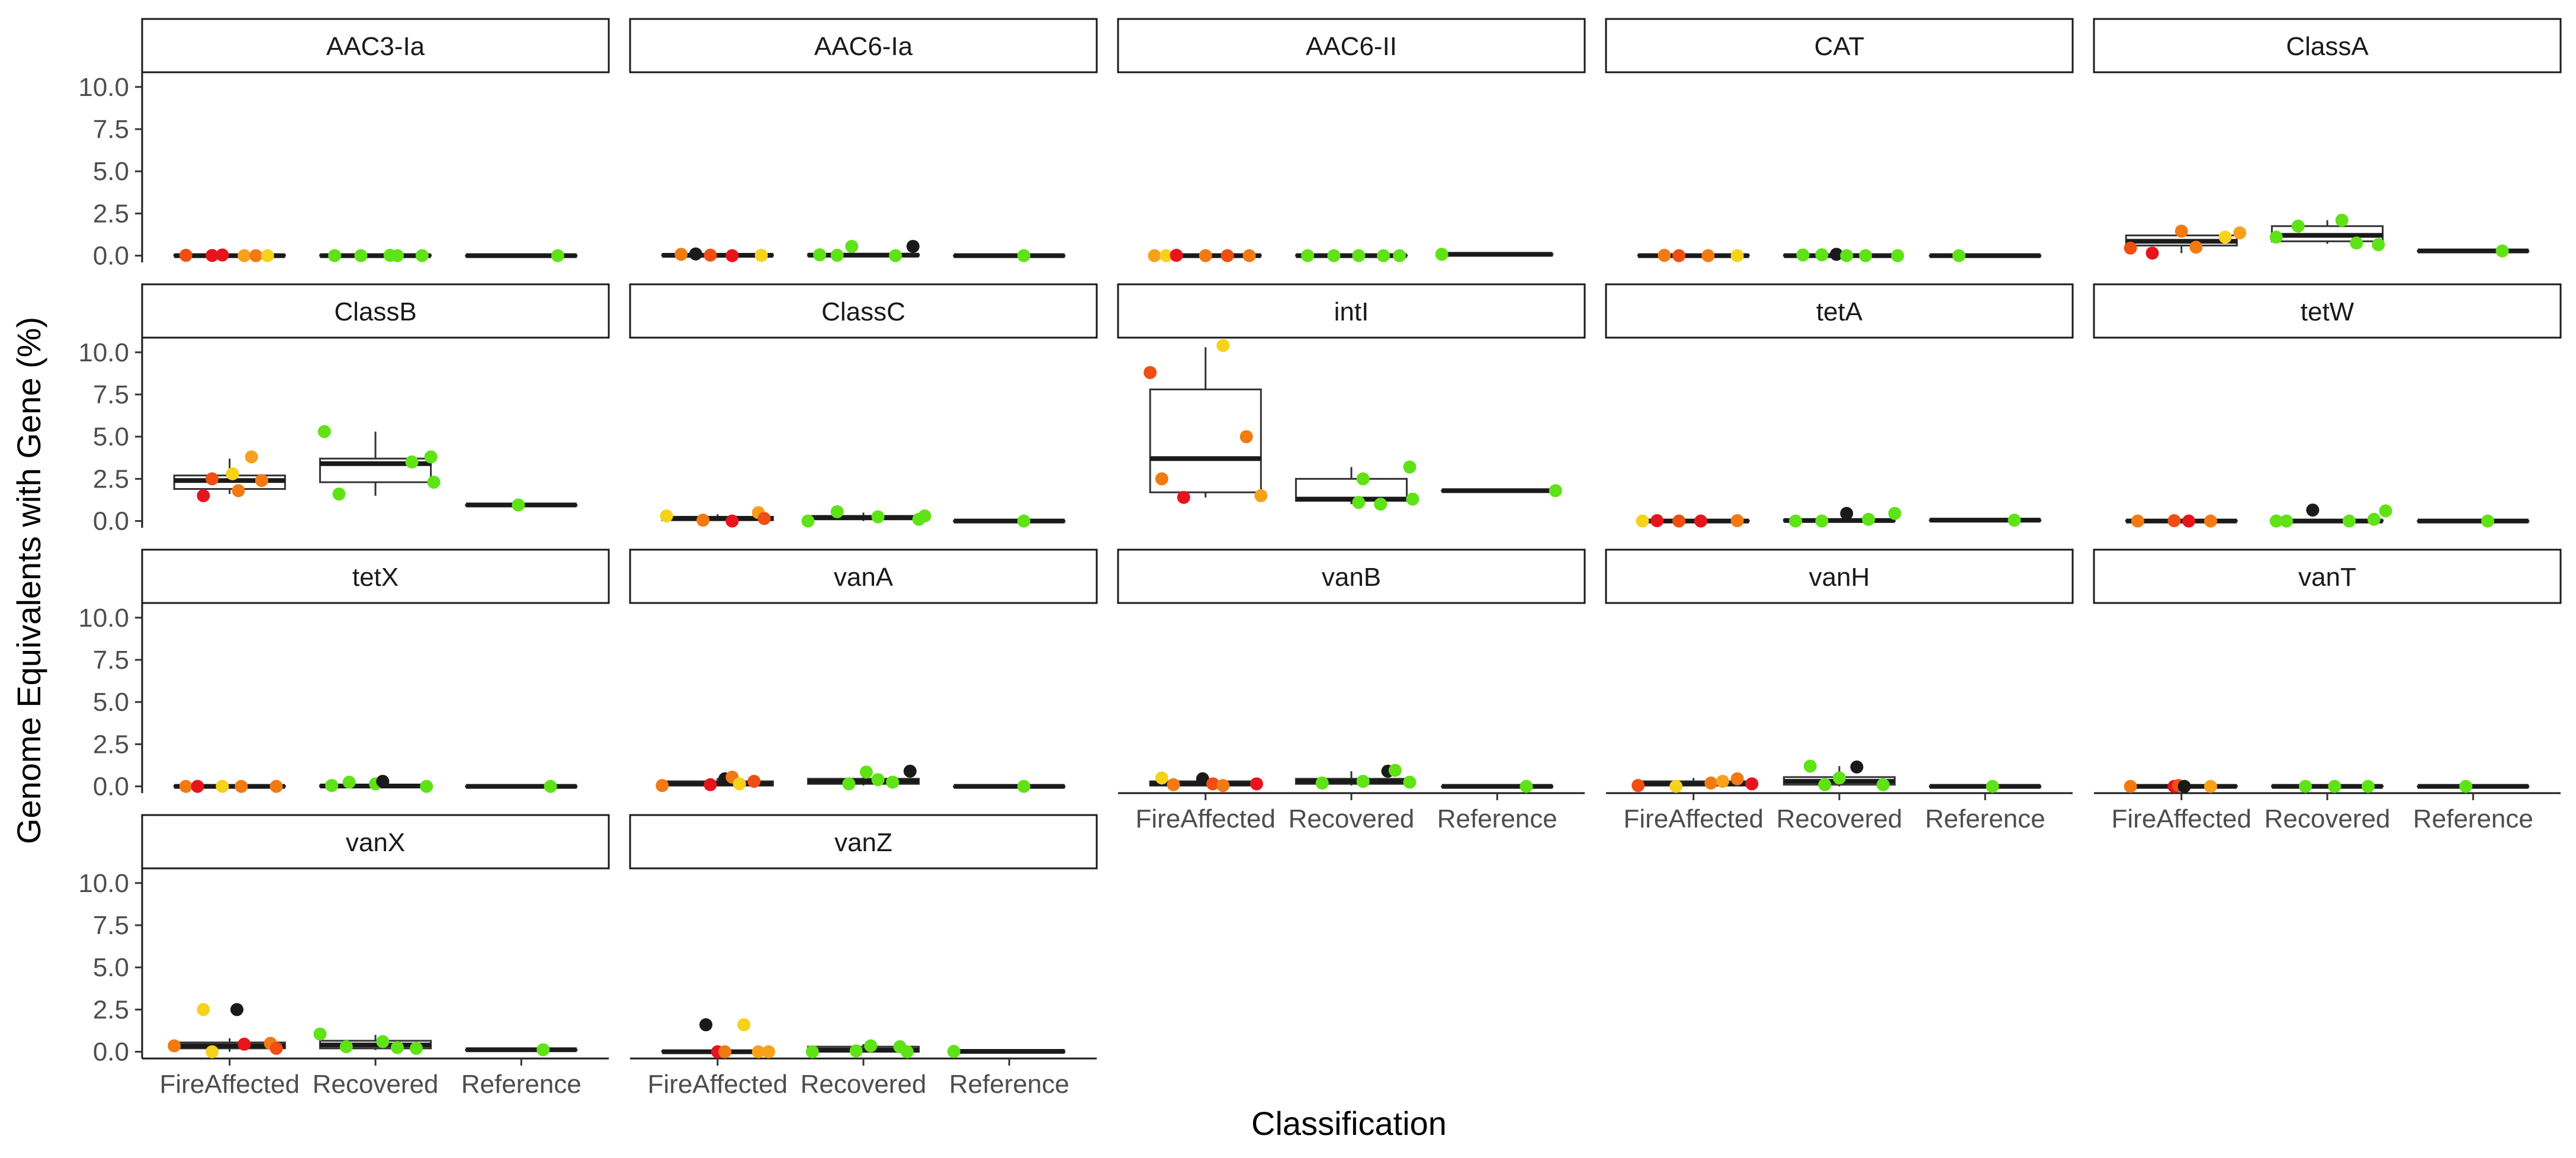  I want to click on facet-strip-label: AAC6-II, so click(1351, 46).